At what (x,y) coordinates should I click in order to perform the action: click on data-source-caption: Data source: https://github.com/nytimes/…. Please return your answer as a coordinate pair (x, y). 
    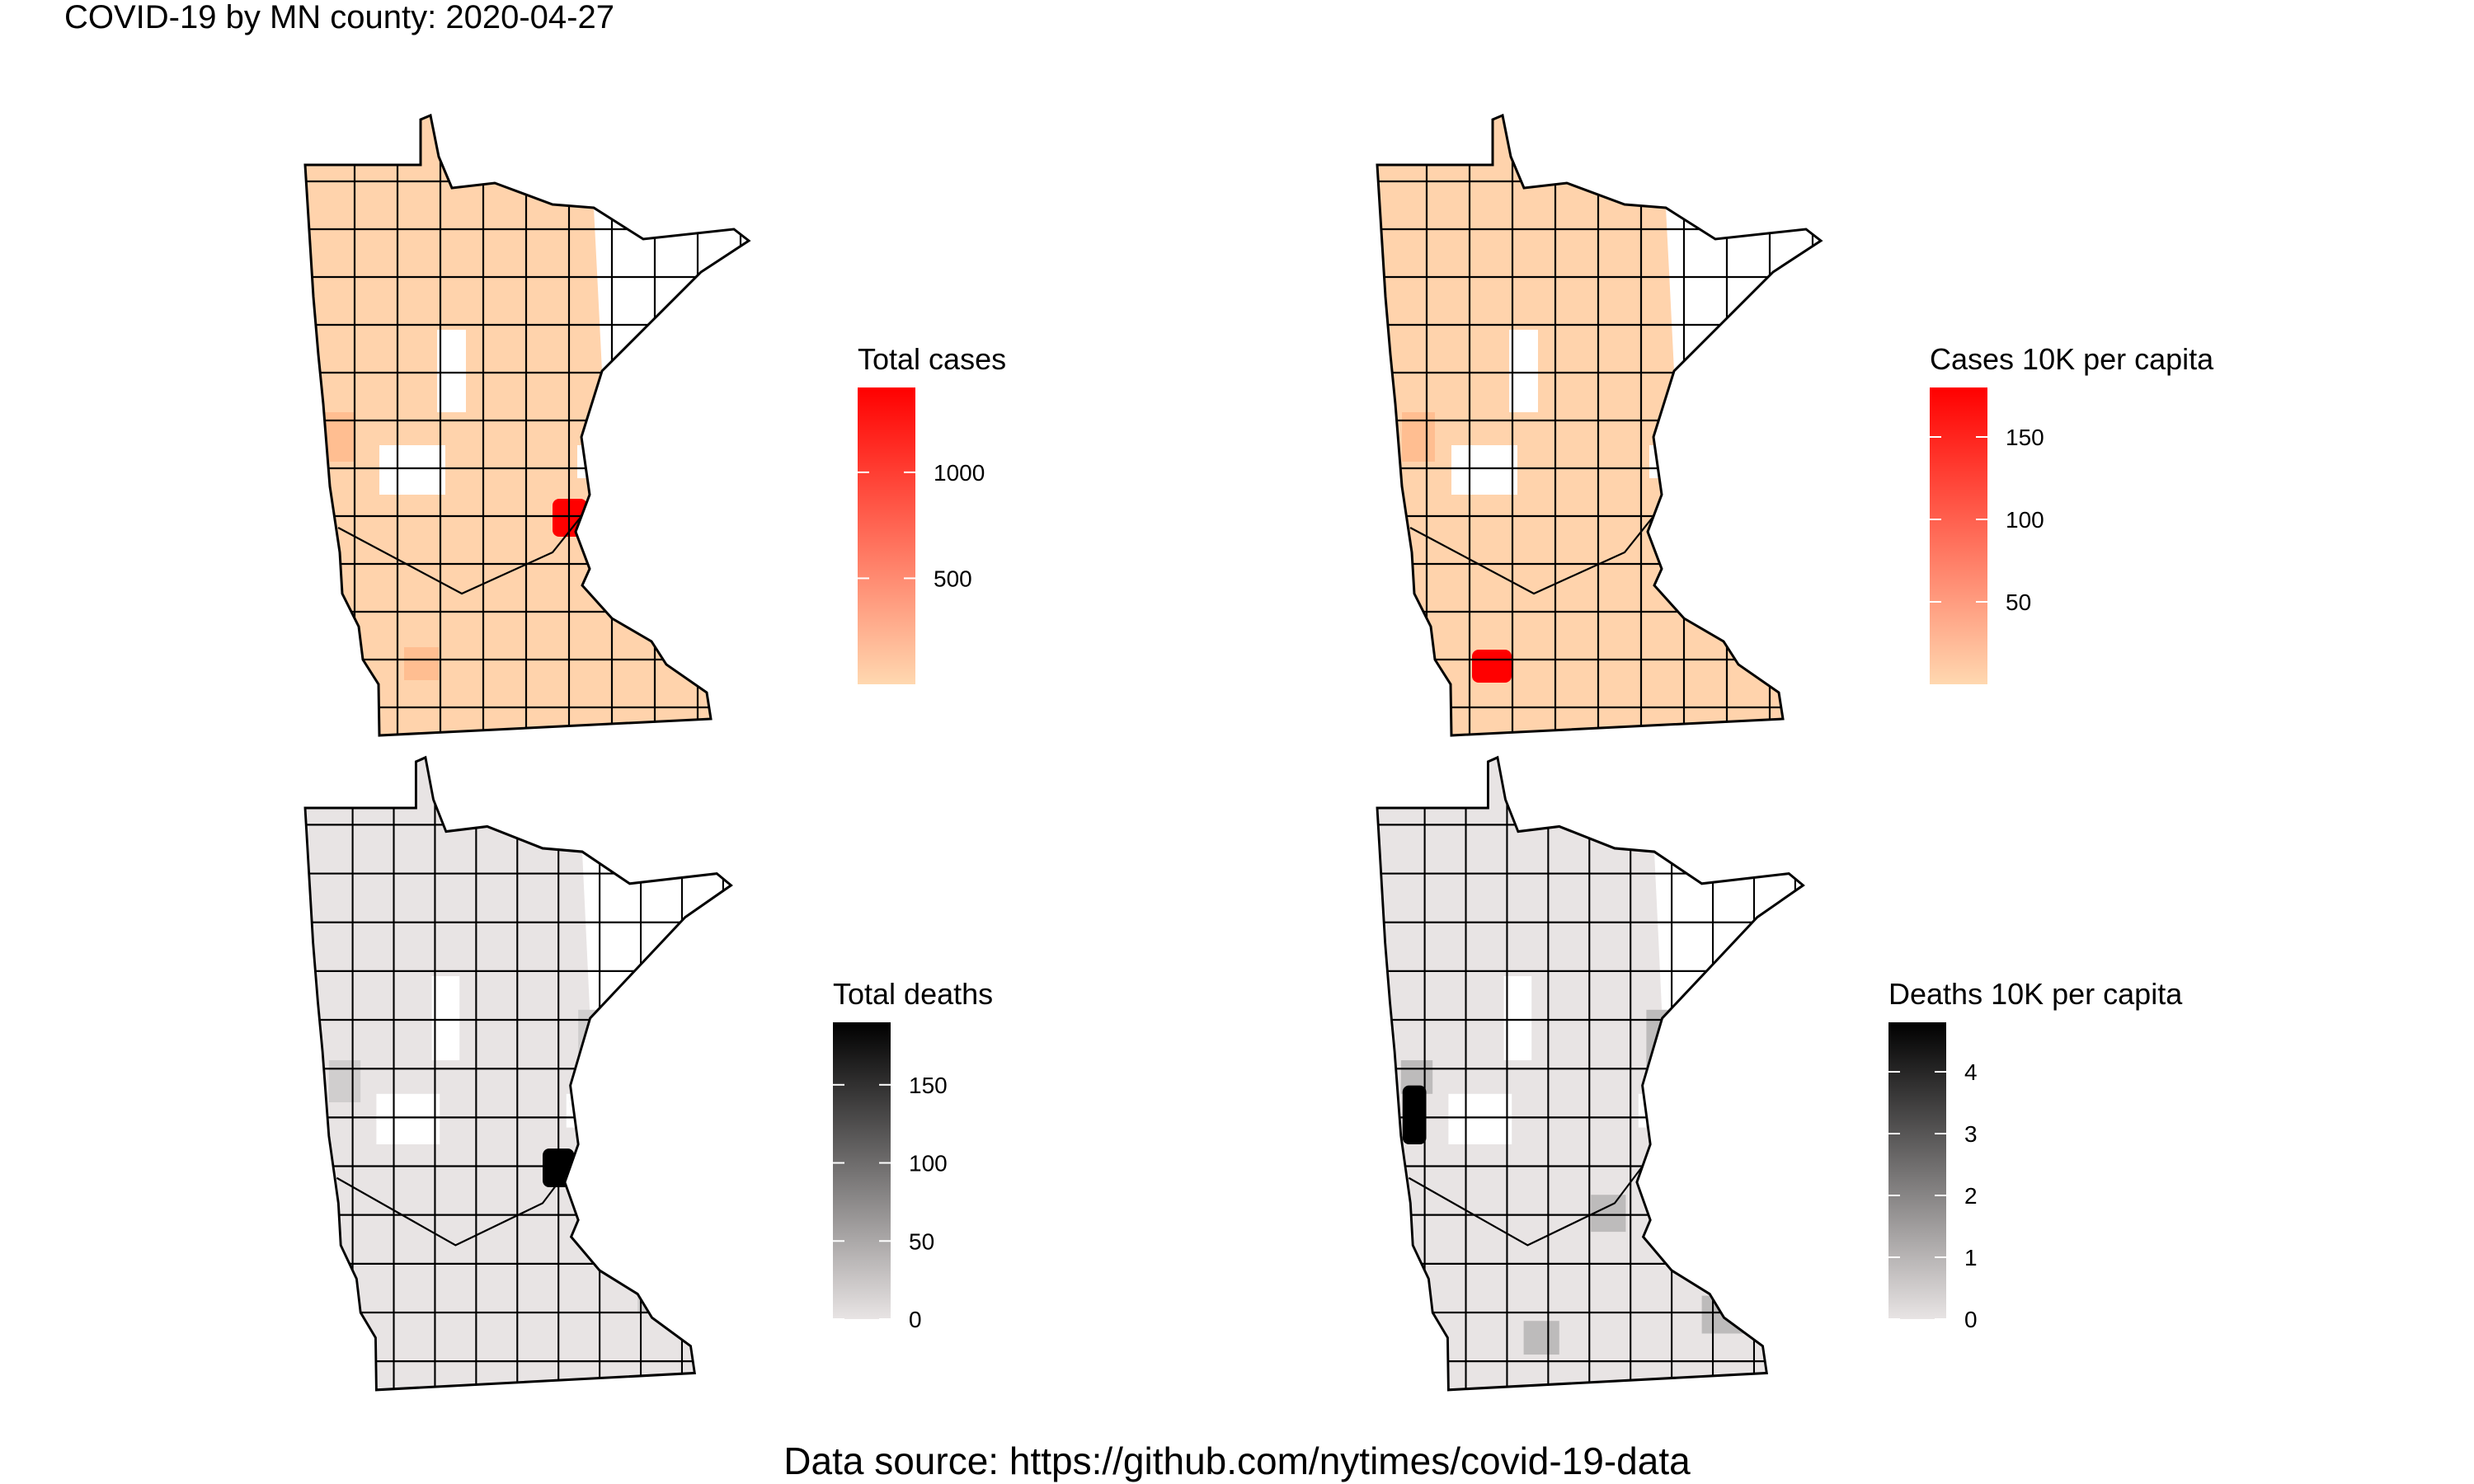
    Looking at the image, I should click on (1237, 1460).